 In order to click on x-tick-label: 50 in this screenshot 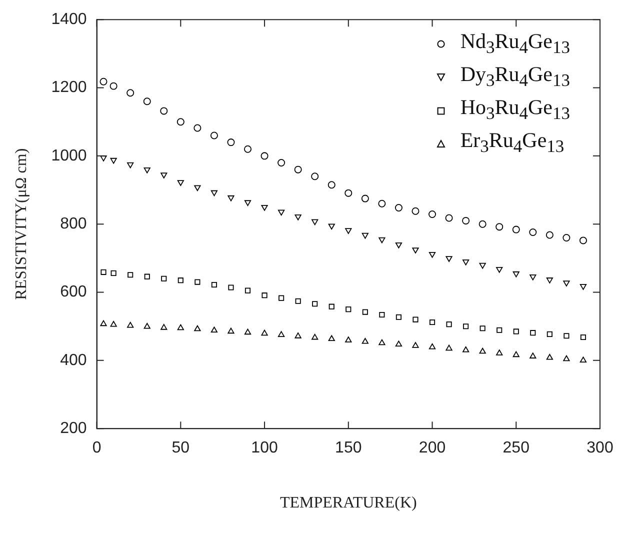, I will do `click(181, 448)`.